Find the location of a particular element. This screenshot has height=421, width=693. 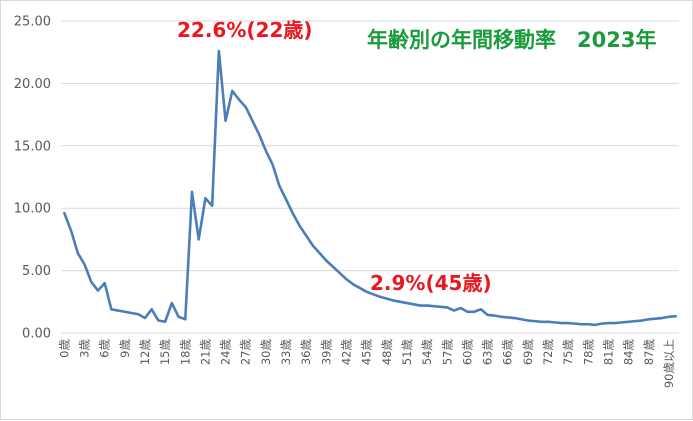

x-tick-label: 63歳 is located at coordinates (488, 352).